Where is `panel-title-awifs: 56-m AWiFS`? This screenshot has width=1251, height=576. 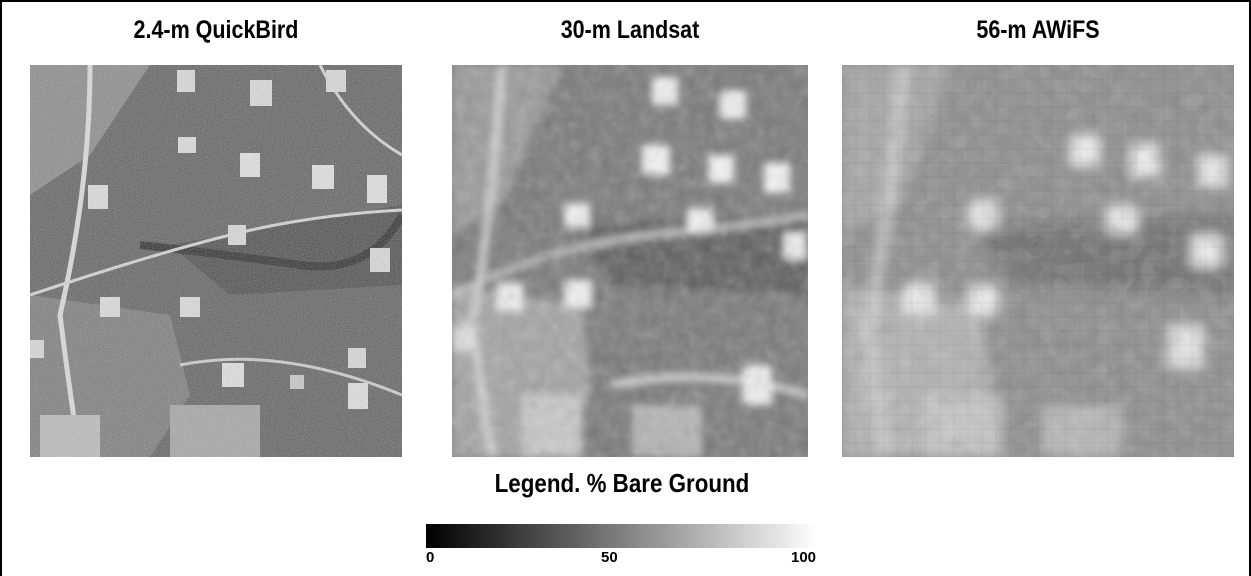
panel-title-awifs: 56-m AWiFS is located at coordinates (1038, 30).